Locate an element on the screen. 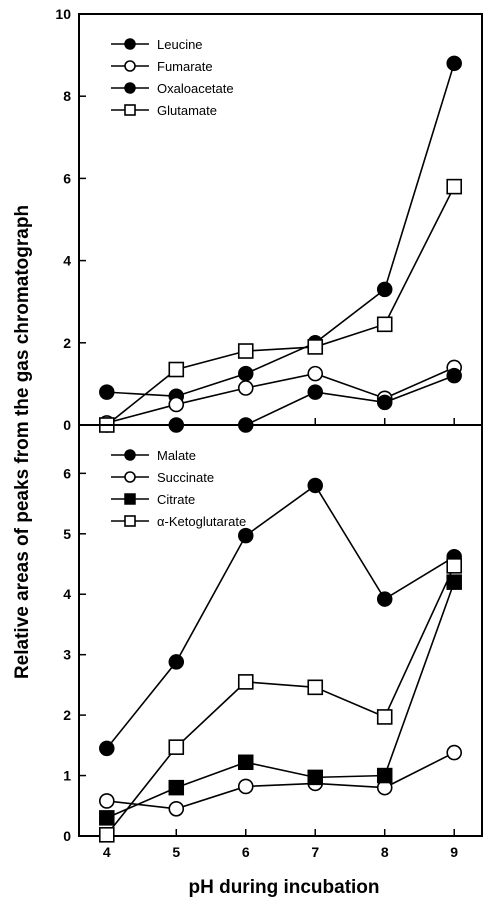 The image size is (490, 907). series-line-fumarate is located at coordinates (280, 395).